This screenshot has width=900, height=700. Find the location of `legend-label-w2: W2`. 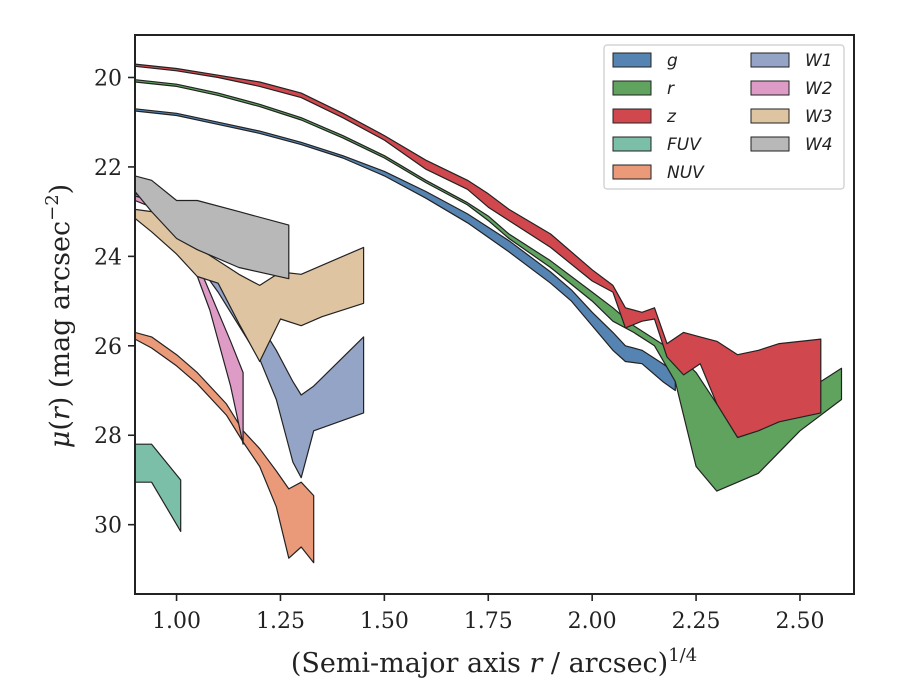

legend-label-w2: W2 is located at coordinates (819, 89).